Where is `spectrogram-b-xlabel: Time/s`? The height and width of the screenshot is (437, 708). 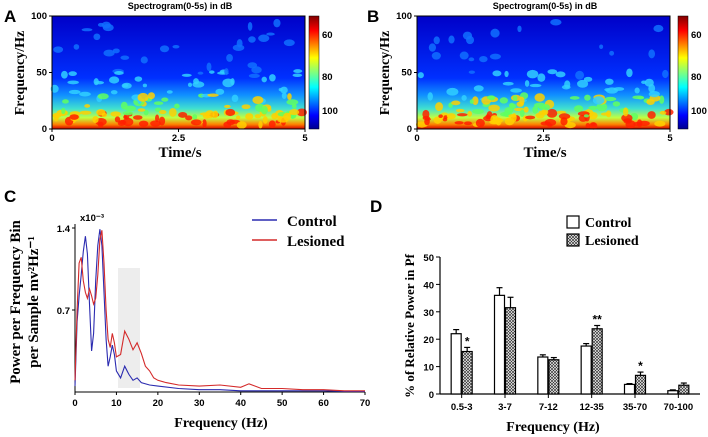
spectrogram-b-xlabel: Time/s is located at coordinates (544, 153).